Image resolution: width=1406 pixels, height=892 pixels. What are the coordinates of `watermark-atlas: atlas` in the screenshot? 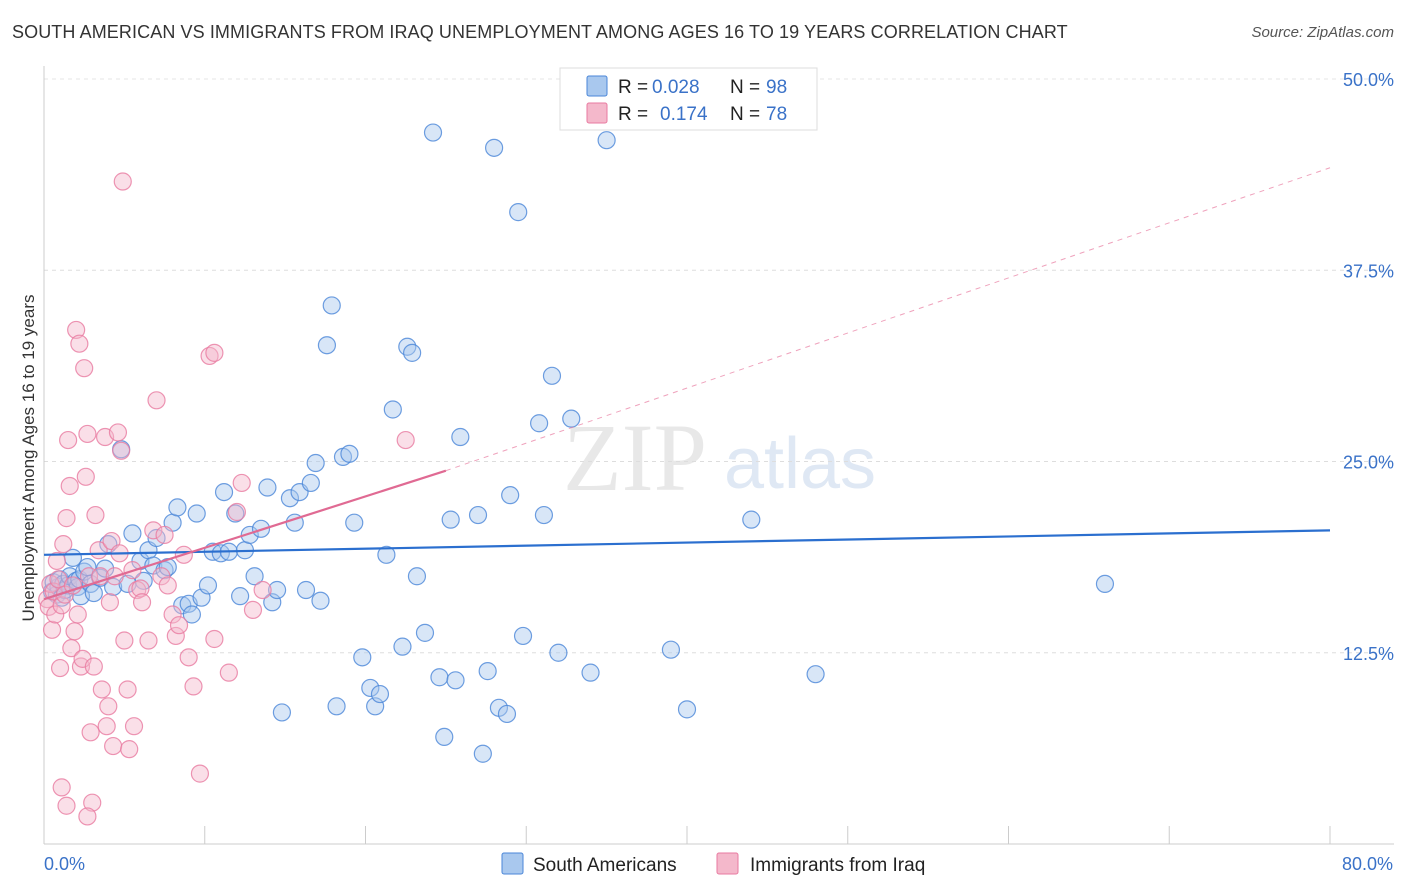 It's located at (800, 464).